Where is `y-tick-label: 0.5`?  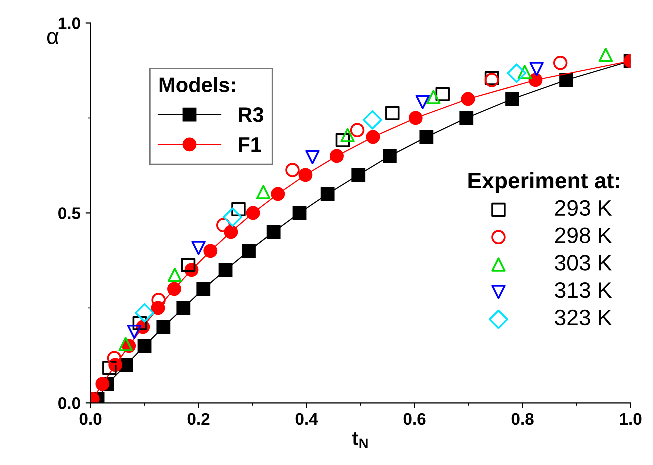 y-tick-label: 0.5 is located at coordinates (69, 214).